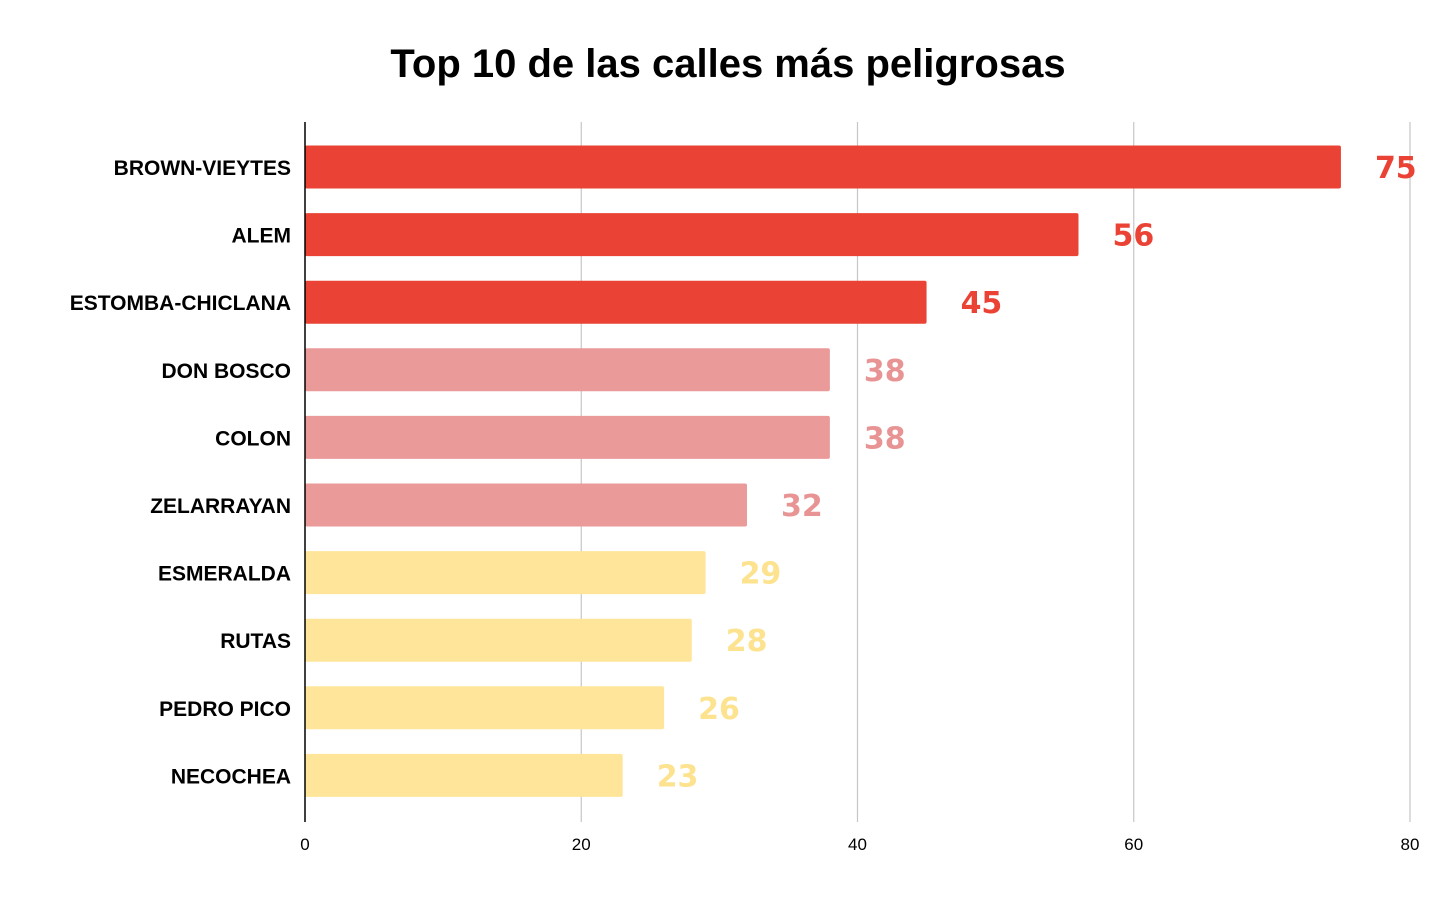 The height and width of the screenshot is (900, 1456). What do you see at coordinates (231, 776) in the screenshot?
I see `category-label: NECOCHEA` at bounding box center [231, 776].